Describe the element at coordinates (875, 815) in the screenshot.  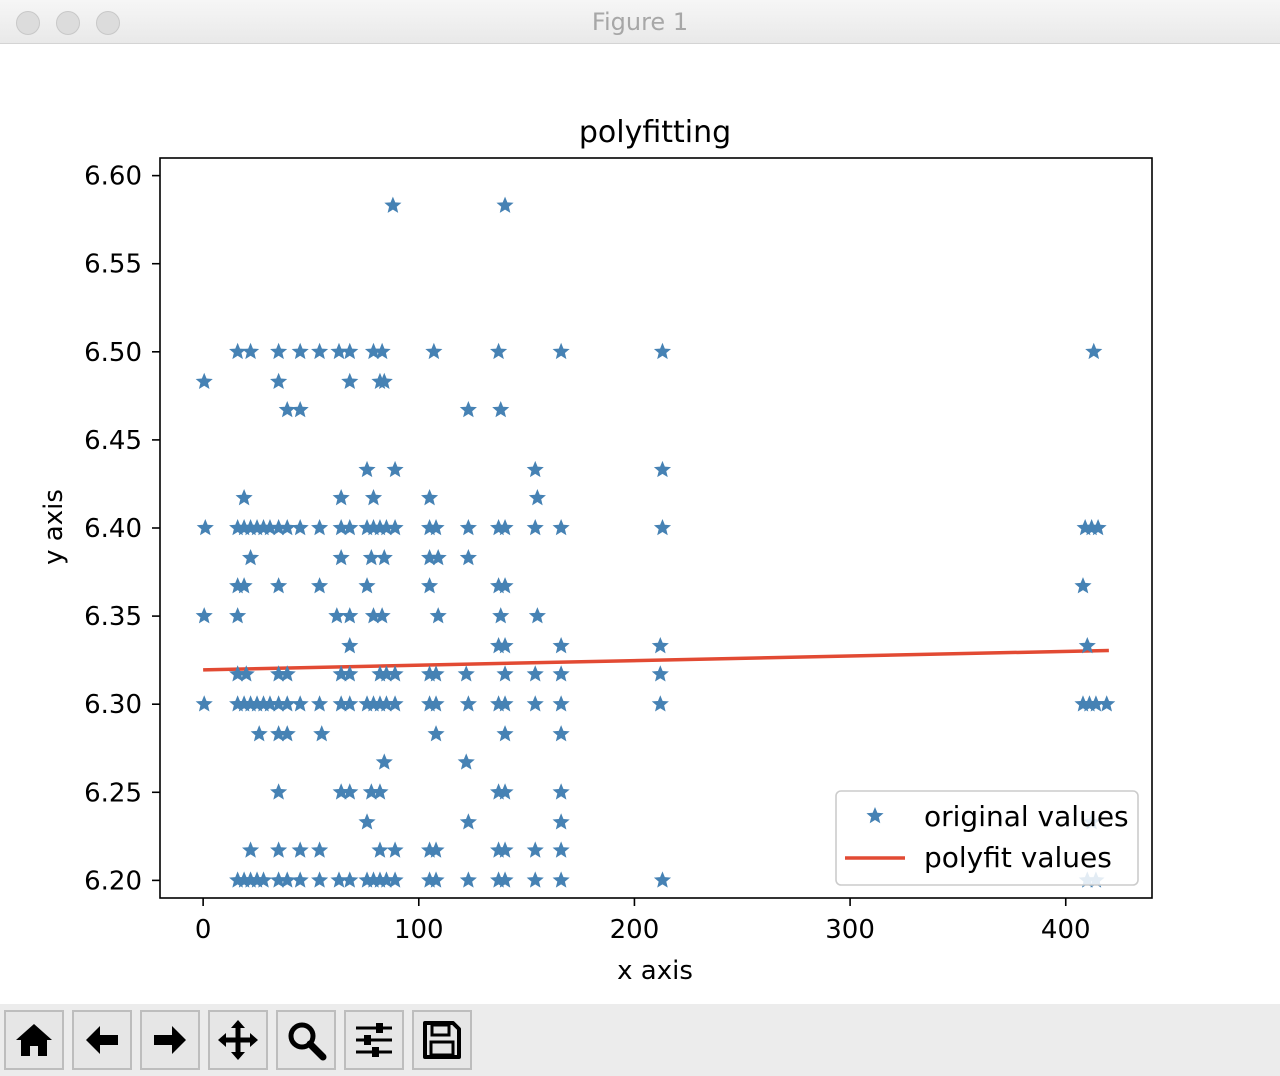
I see `legend-star-marker` at that location.